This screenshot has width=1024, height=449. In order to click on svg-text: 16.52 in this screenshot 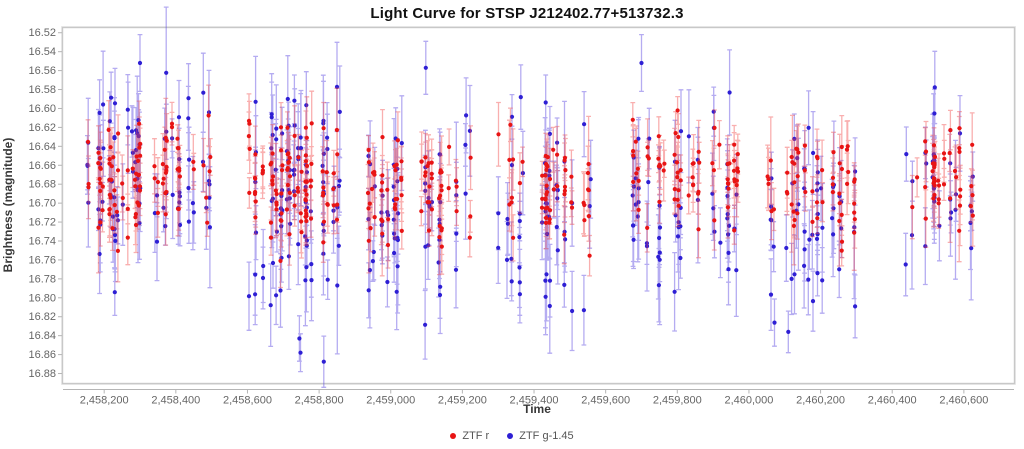, I will do `click(42, 33)`.